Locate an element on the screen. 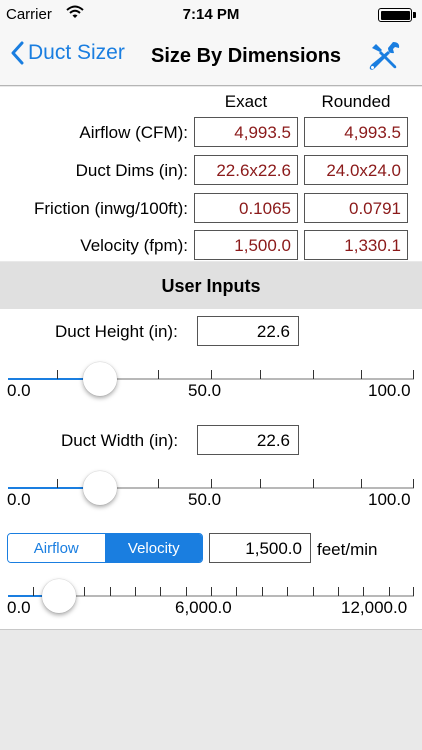  column-header-rounded: Rounded is located at coordinates (356, 101).